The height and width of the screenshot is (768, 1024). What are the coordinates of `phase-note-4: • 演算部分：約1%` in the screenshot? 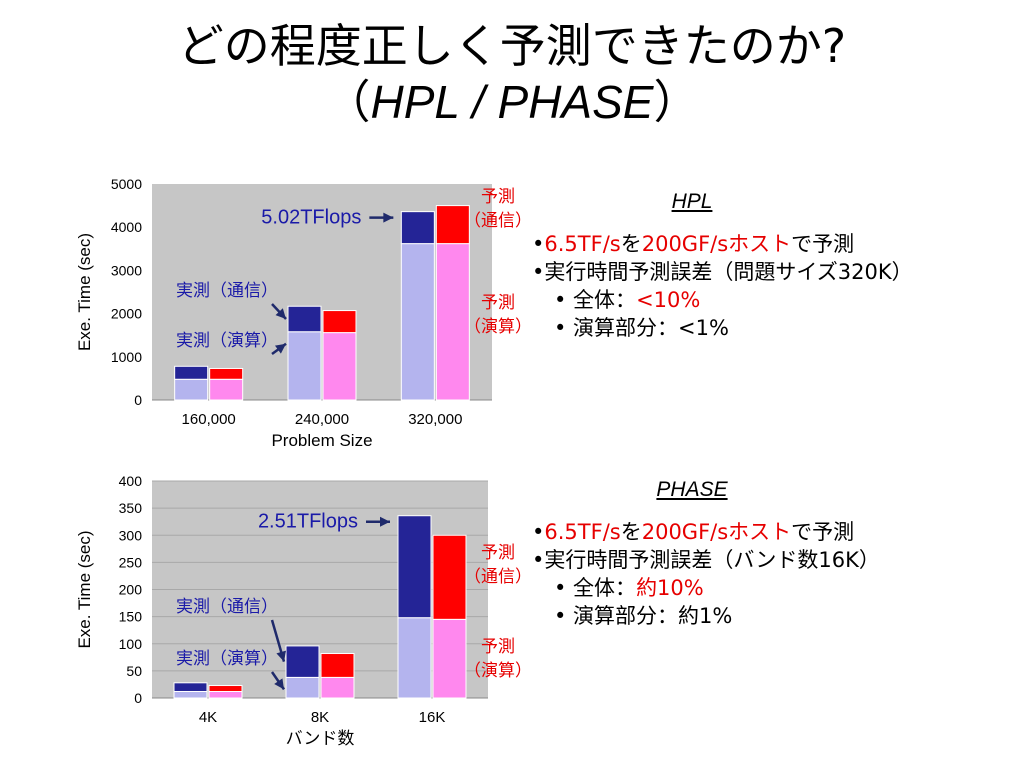 It's located at (643, 616).